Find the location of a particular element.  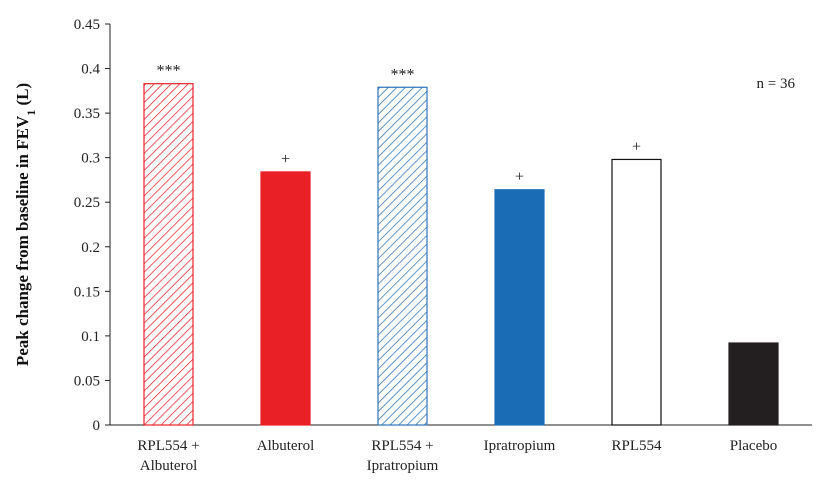

y-tick-label: 0.45 is located at coordinates (87, 25).